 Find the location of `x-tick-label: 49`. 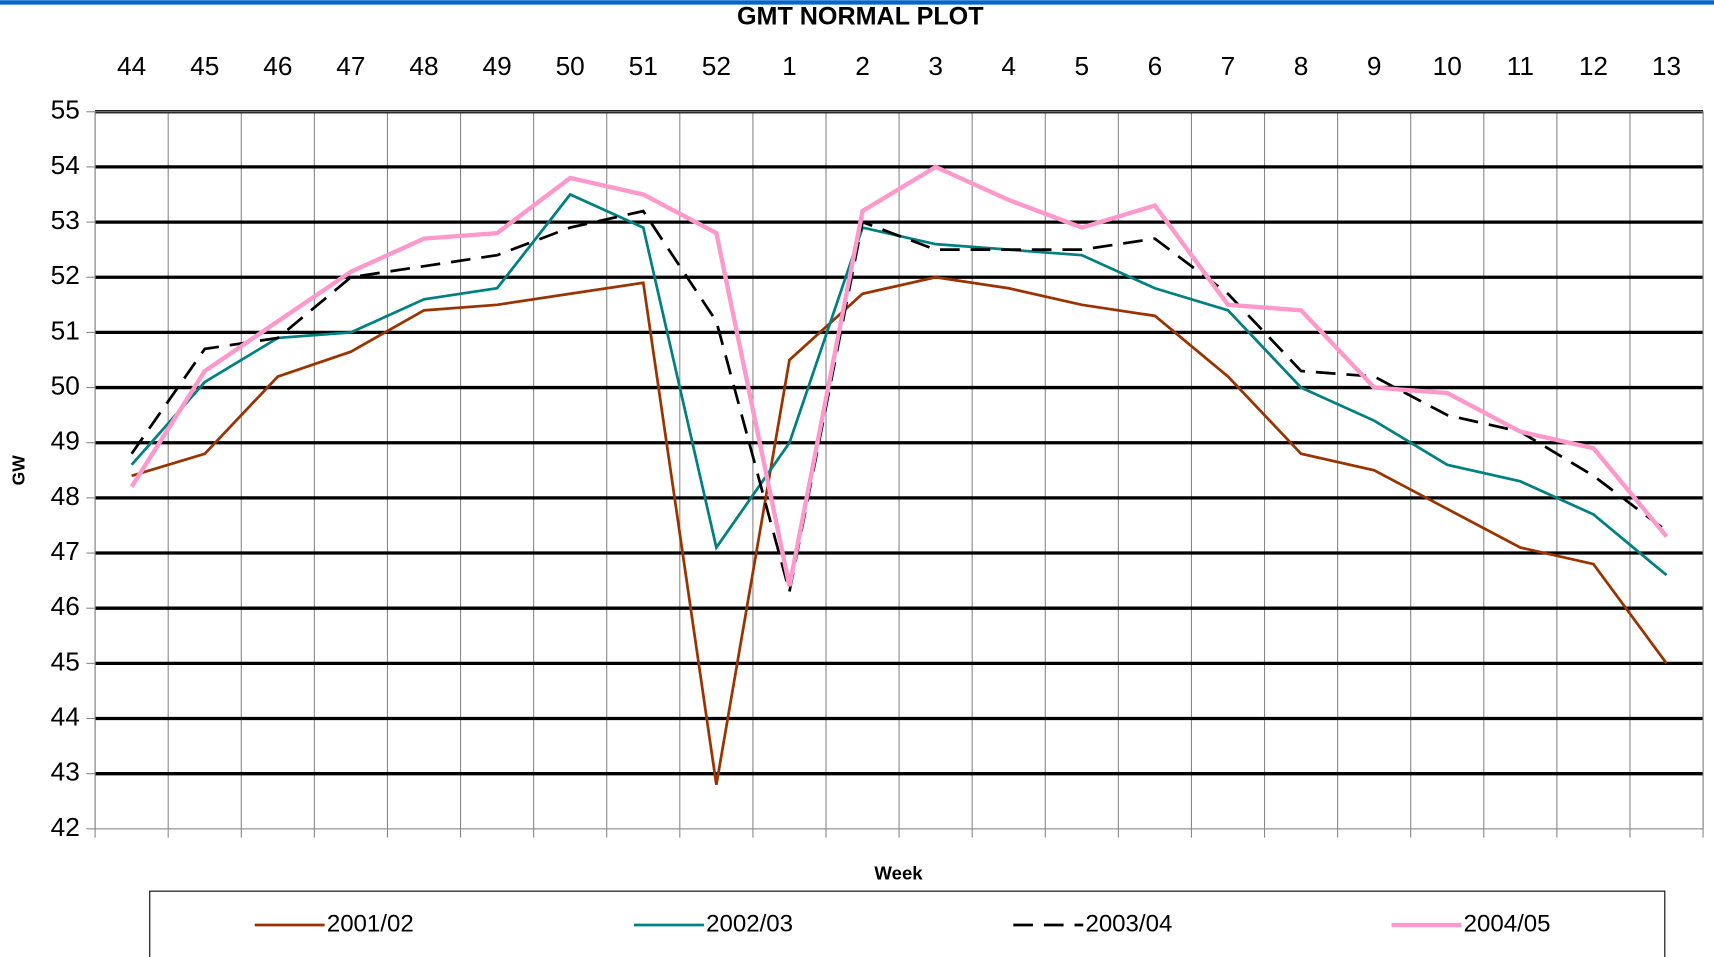

x-tick-label: 49 is located at coordinates (497, 66).